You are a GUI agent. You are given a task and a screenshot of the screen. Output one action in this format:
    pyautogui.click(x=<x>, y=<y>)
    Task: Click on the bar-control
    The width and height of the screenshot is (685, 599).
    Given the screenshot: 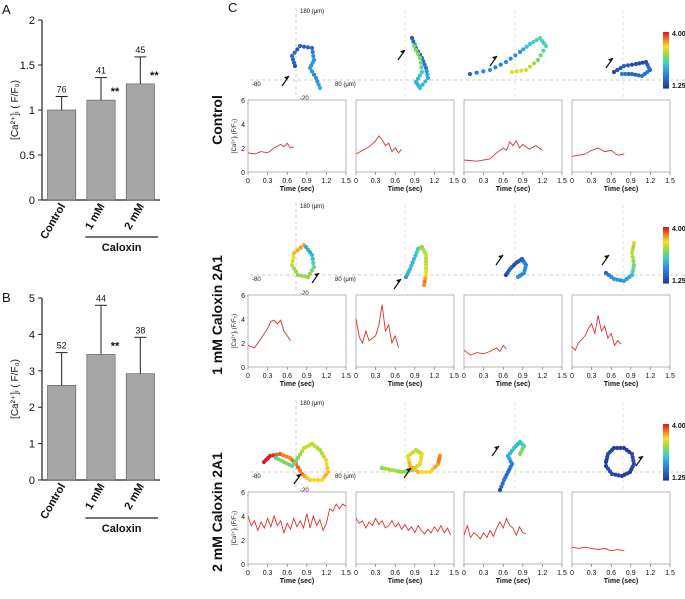 What is the action you would take?
    pyautogui.click(x=62, y=433)
    